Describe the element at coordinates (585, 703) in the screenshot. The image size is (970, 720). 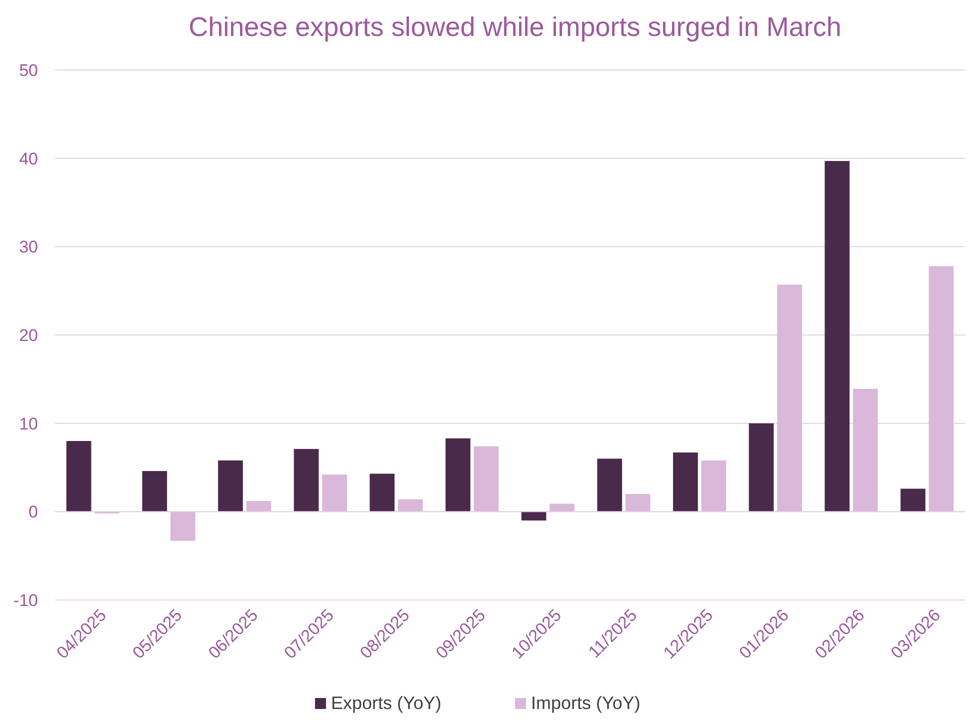
I see `legend-label: Imports (YoY)` at that location.